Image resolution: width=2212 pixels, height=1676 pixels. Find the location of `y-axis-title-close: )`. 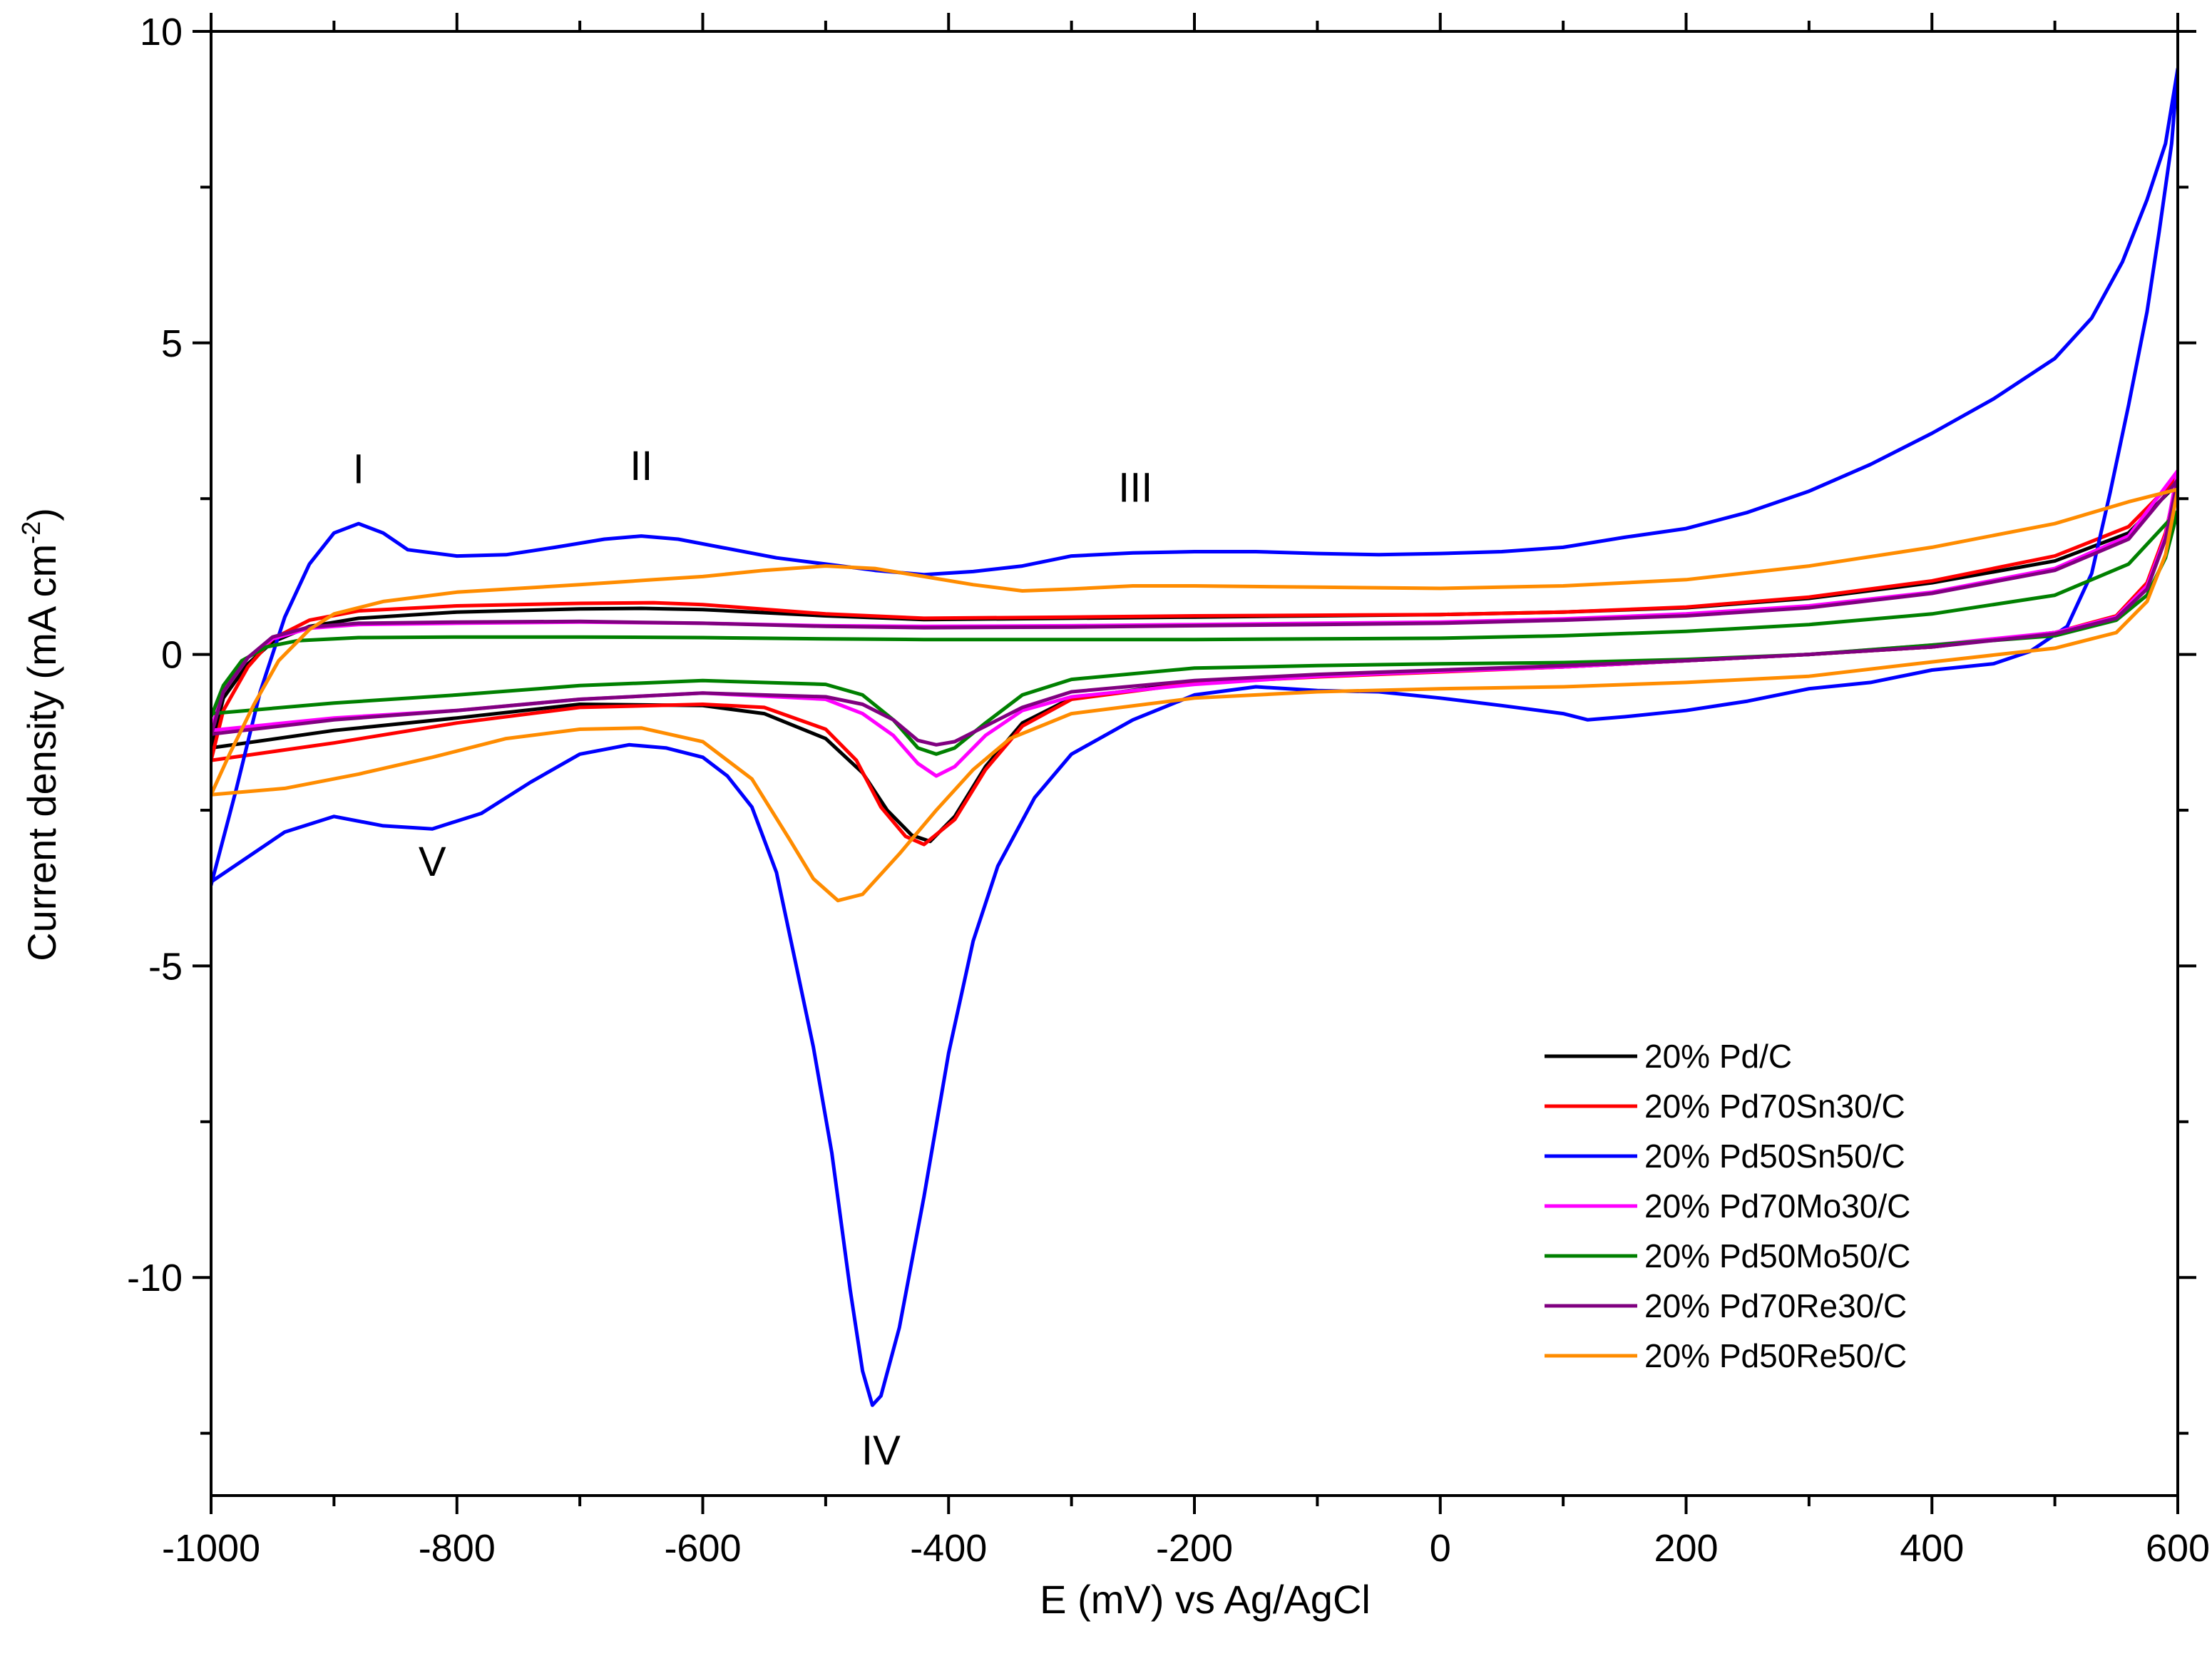

y-axis-title-close: ) is located at coordinates (41, 514).